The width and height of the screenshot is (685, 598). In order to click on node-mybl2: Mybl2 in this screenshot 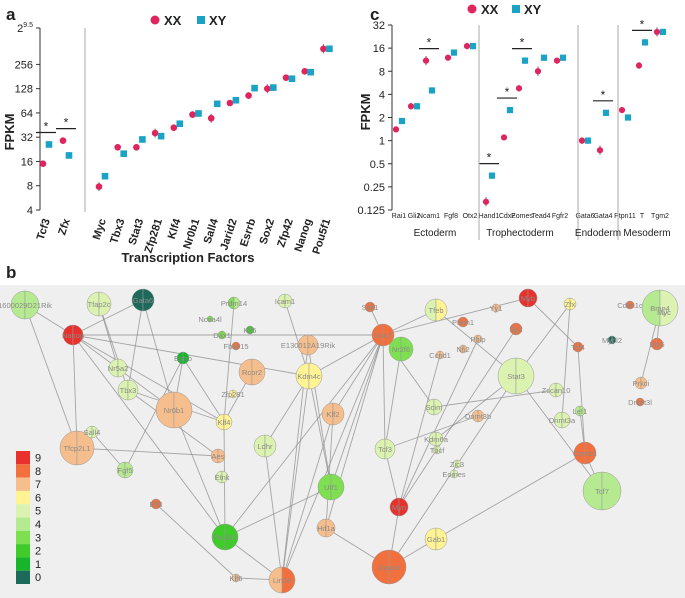, I will do `click(612, 340)`.